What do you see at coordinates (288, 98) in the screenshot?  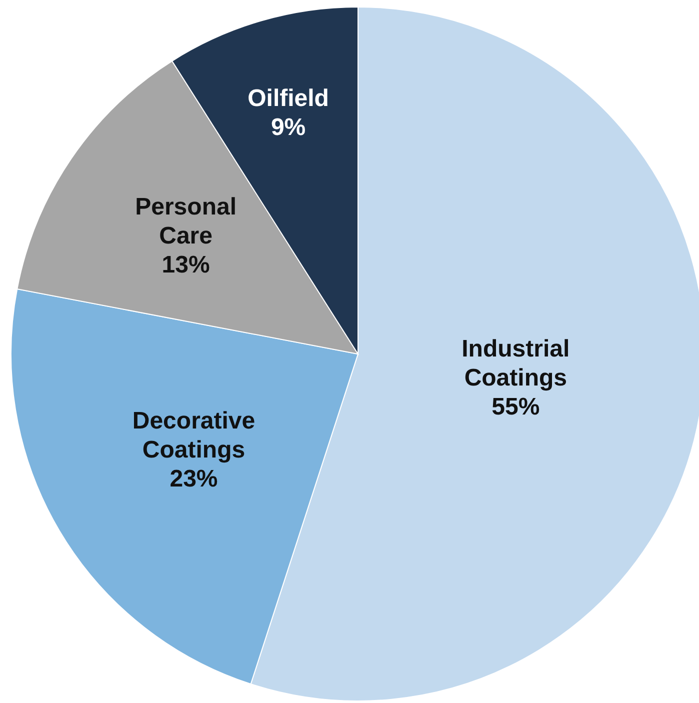 I see `slice-label: Oilfield` at bounding box center [288, 98].